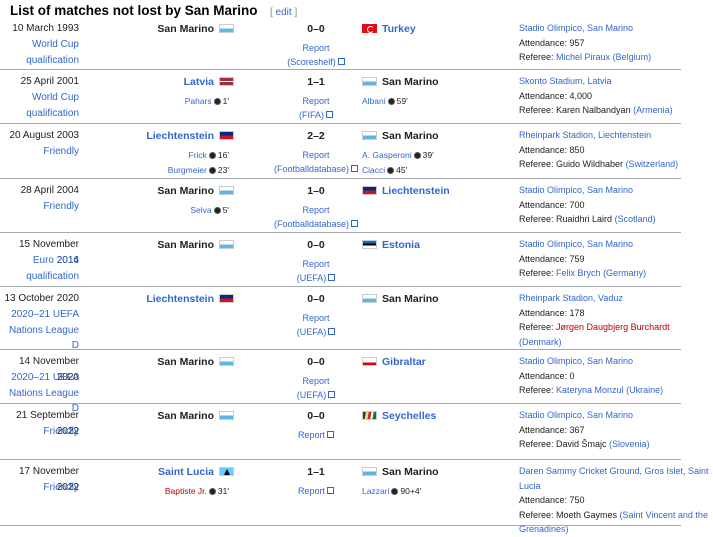 The width and height of the screenshot is (713, 537). Describe the element at coordinates (552, 42) in the screenshot. I see `attendance: Attendance: 957` at that location.